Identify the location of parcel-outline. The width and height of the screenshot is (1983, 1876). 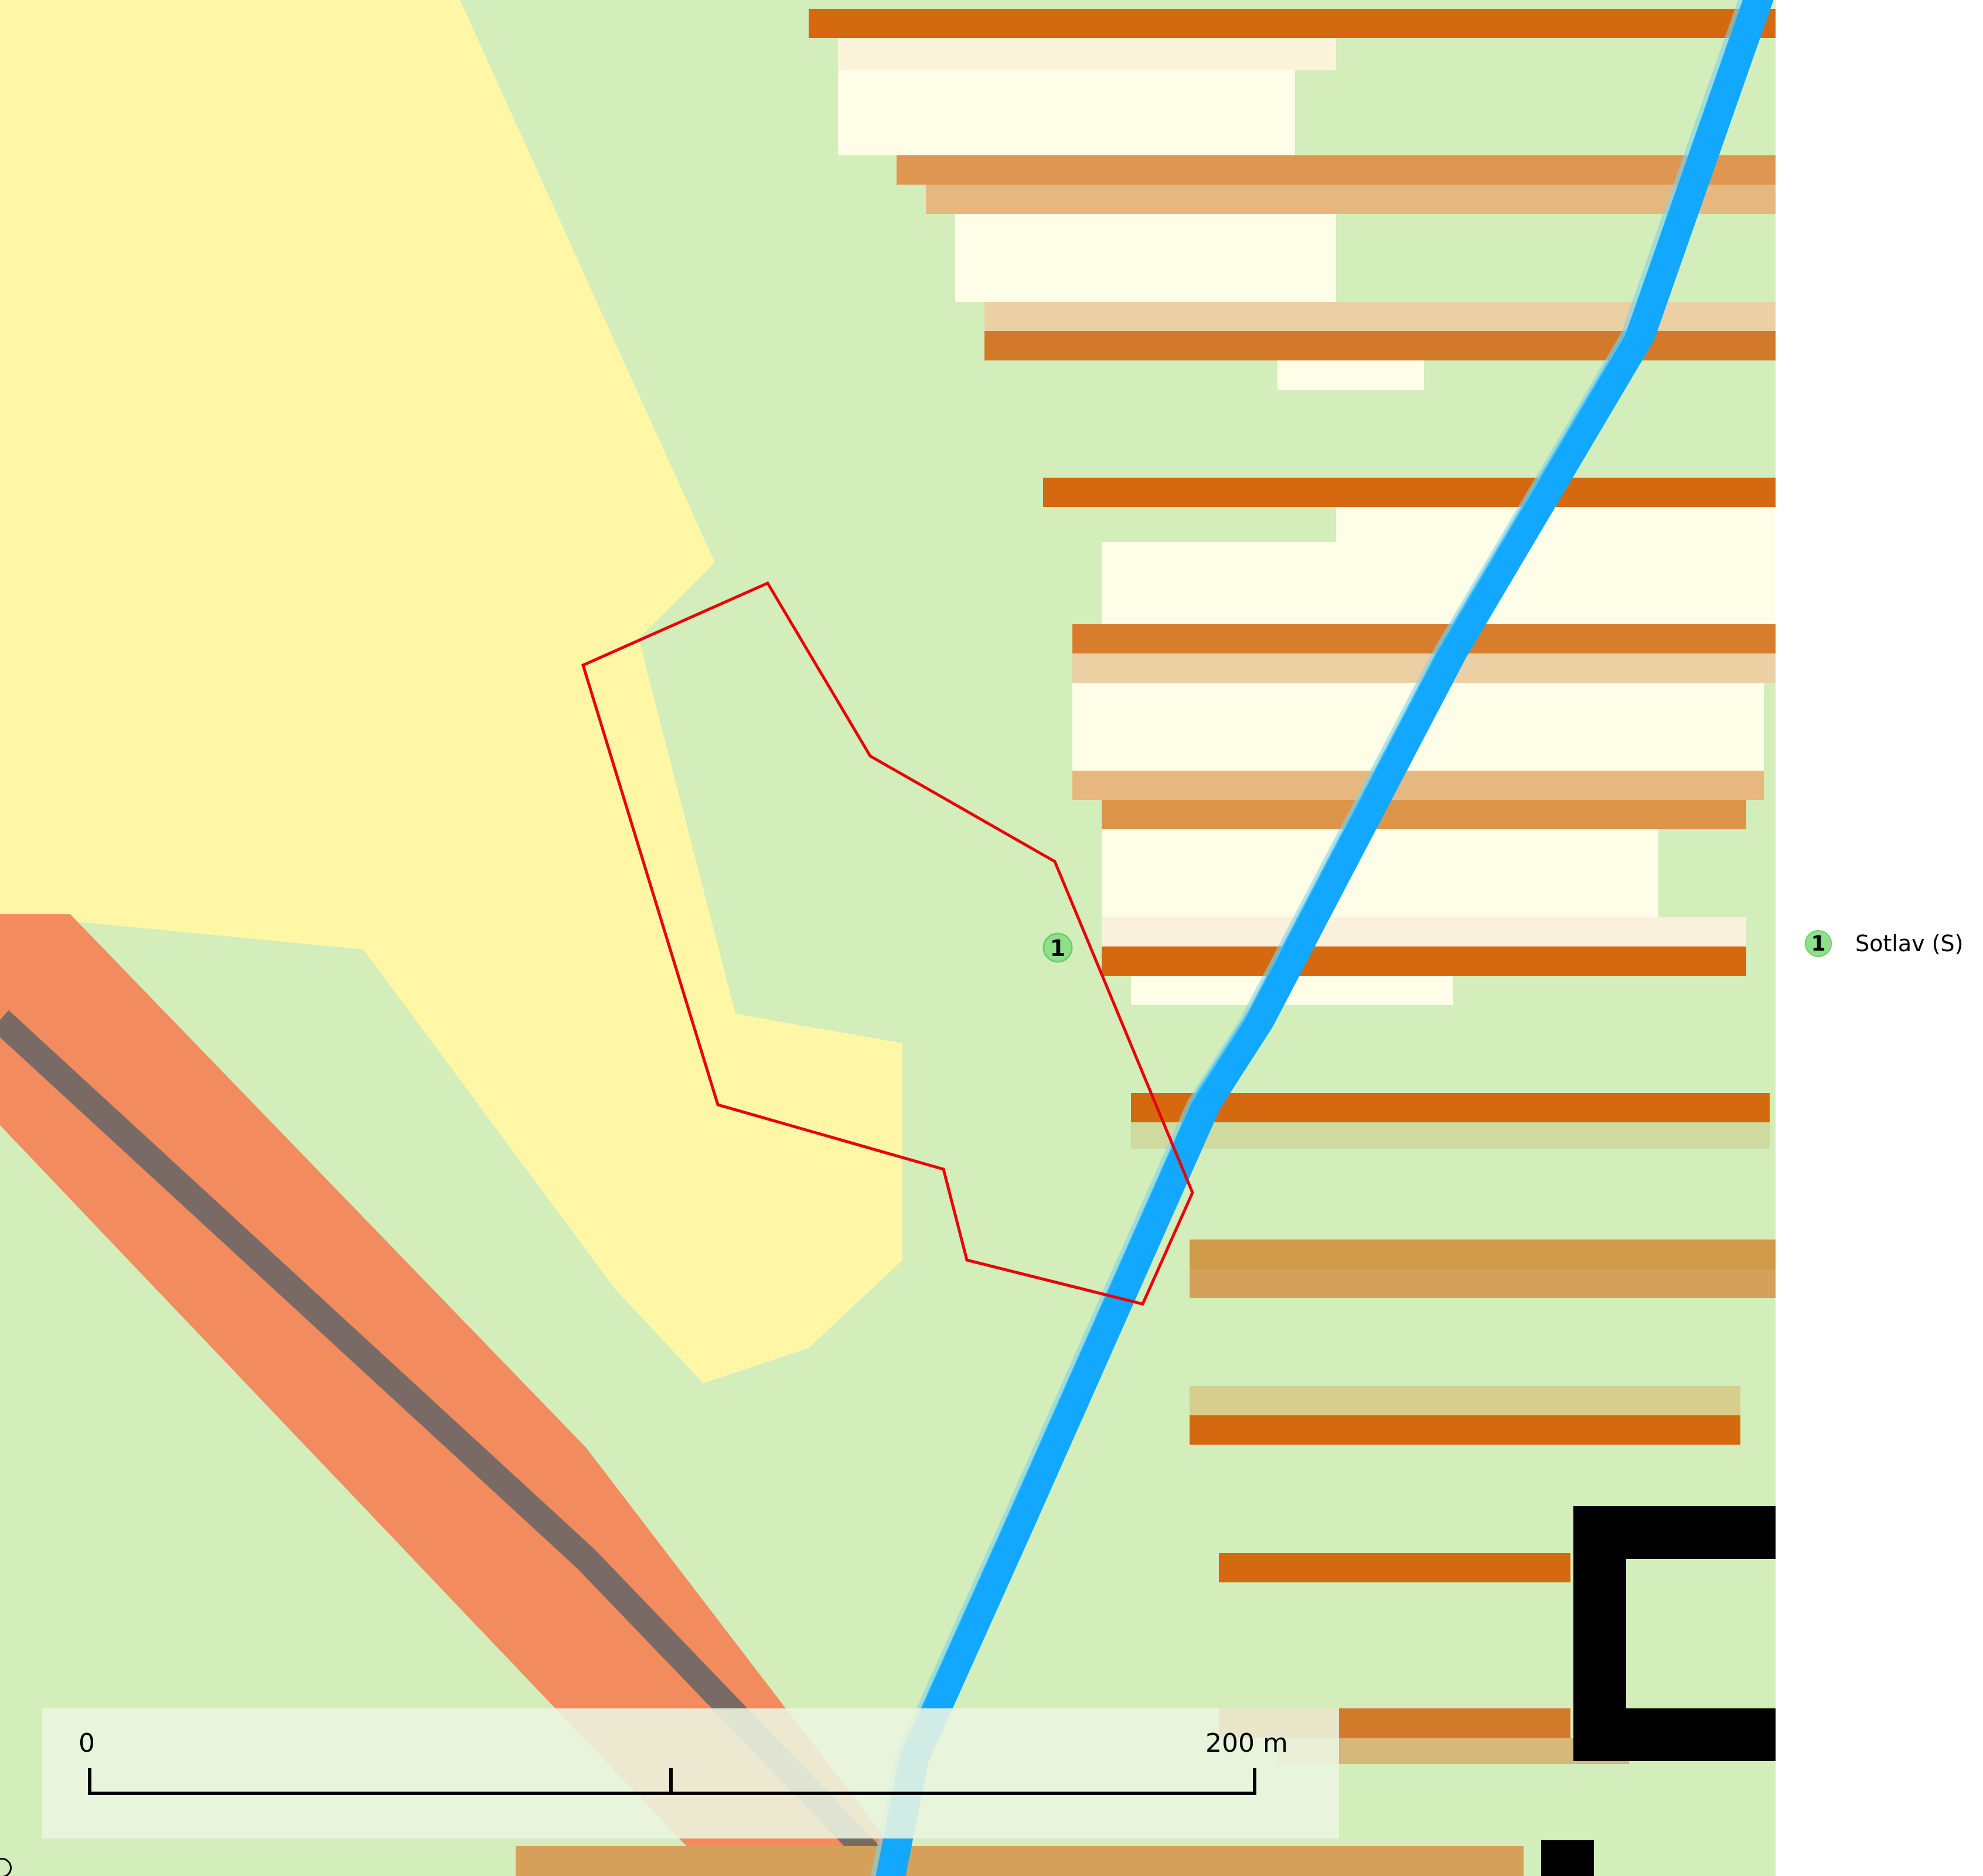
(887, 943).